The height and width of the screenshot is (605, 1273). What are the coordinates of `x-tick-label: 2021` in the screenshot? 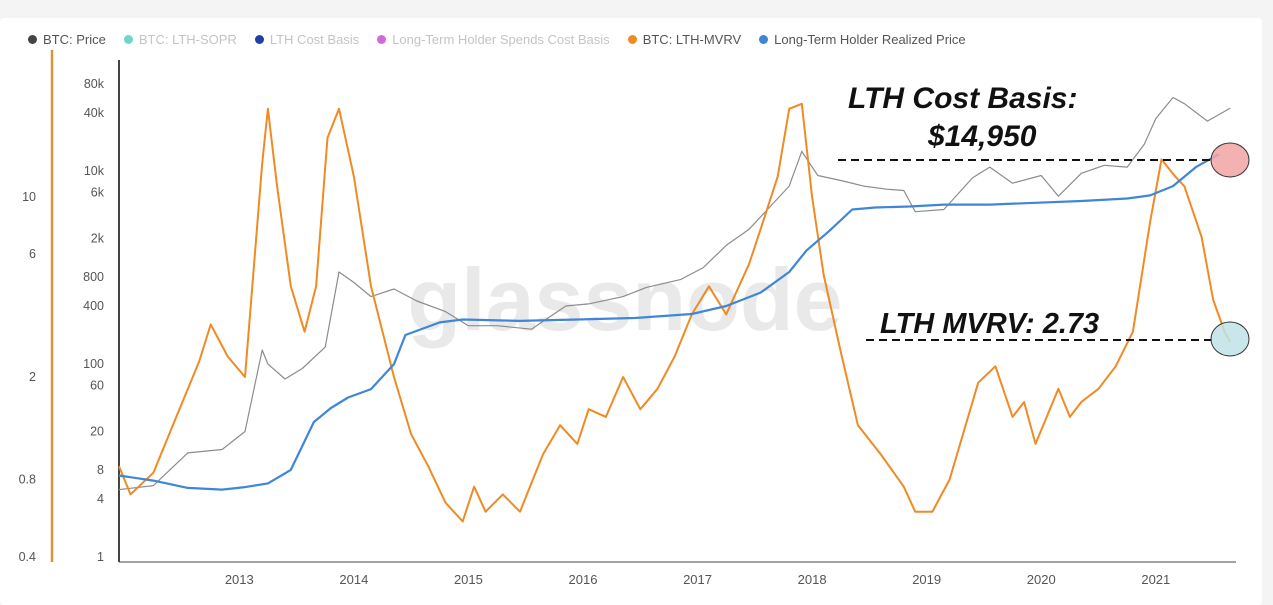 It's located at (1155, 579).